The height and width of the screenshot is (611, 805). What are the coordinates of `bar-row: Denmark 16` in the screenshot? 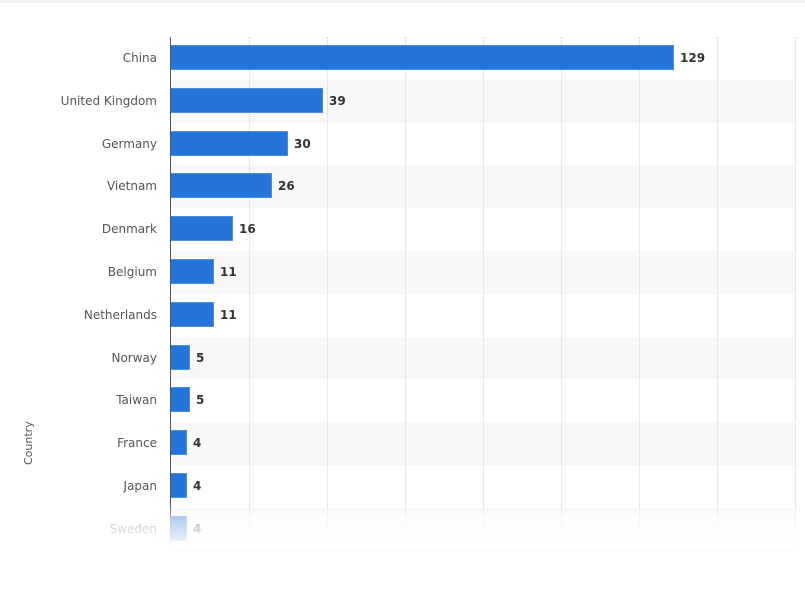 It's located at (402, 229).